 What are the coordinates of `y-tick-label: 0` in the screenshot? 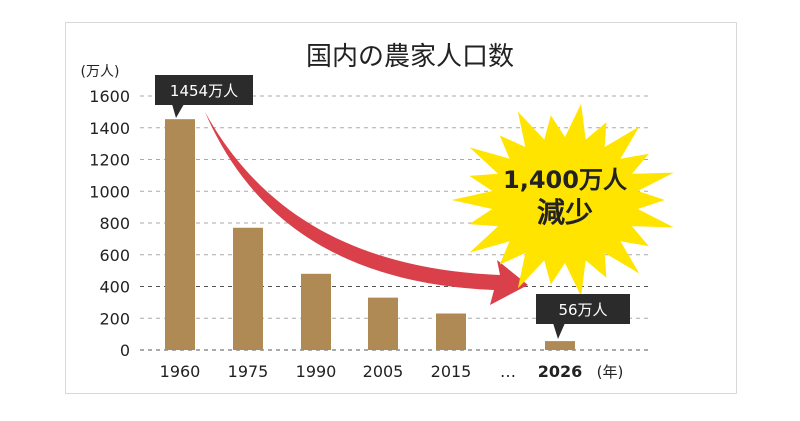 It's located at (125, 350).